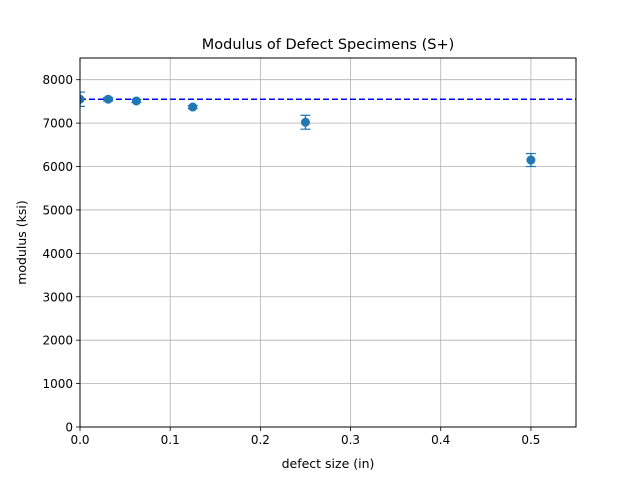 This screenshot has height=484, width=640. Describe the element at coordinates (79, 440) in the screenshot. I see `x-tick-label: 0.0` at that location.